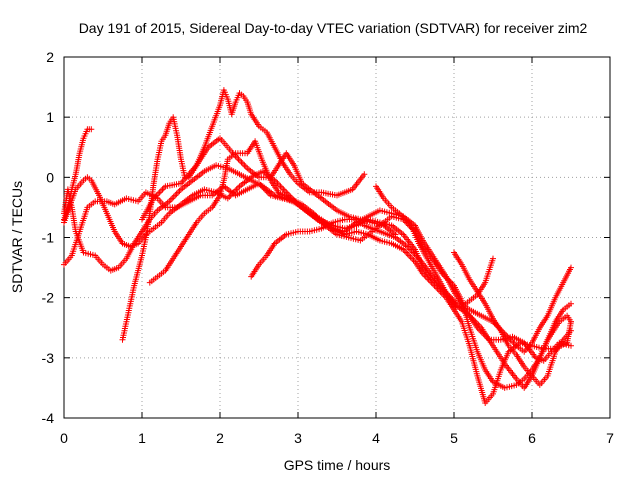 Image resolution: width=640 pixels, height=480 pixels. I want to click on x-tick-label: 2, so click(220, 438).